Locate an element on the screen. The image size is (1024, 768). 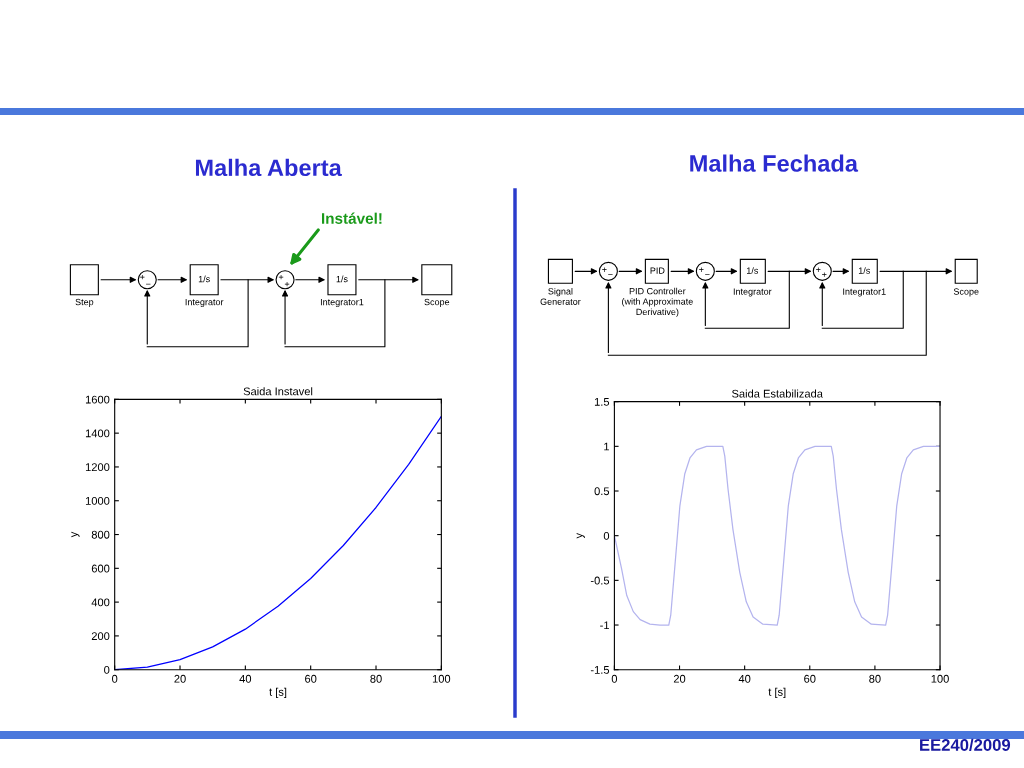
y-tick-label: 1.5 is located at coordinates (602, 402).